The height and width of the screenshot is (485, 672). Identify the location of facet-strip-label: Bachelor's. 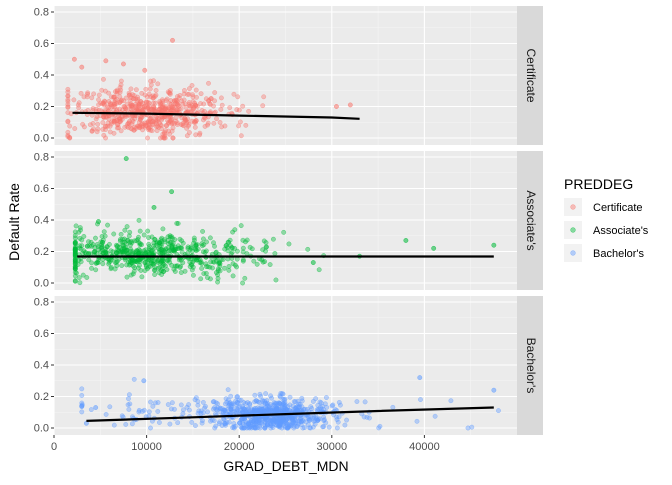
(531, 366).